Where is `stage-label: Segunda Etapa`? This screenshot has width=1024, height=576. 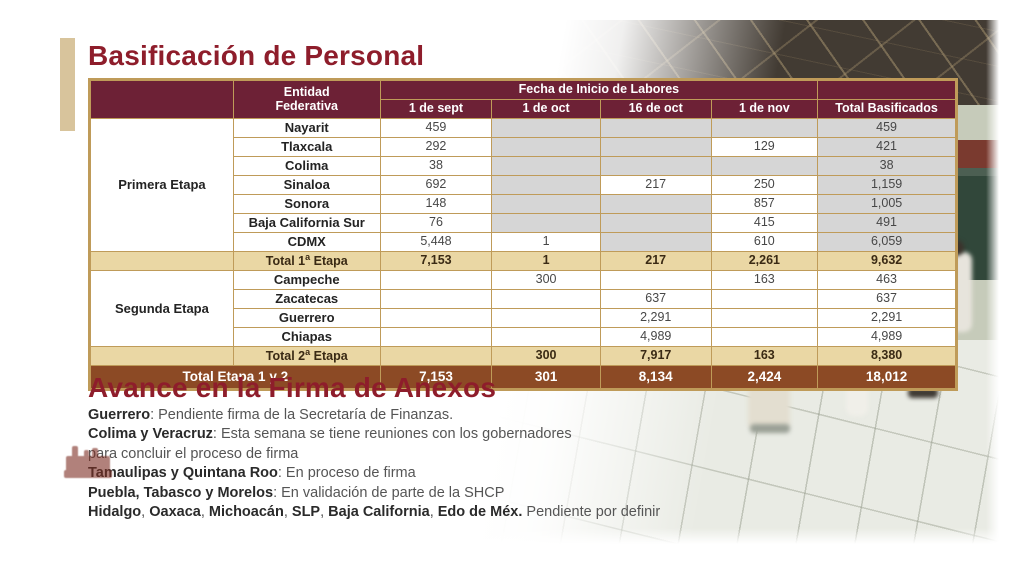 stage-label: Segunda Etapa is located at coordinates (162, 308).